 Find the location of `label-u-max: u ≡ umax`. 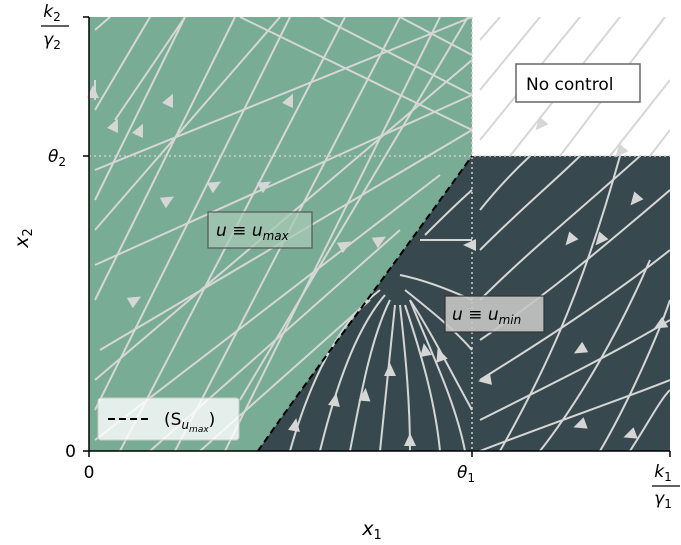

label-u-max: u ≡ umax is located at coordinates (260, 230).